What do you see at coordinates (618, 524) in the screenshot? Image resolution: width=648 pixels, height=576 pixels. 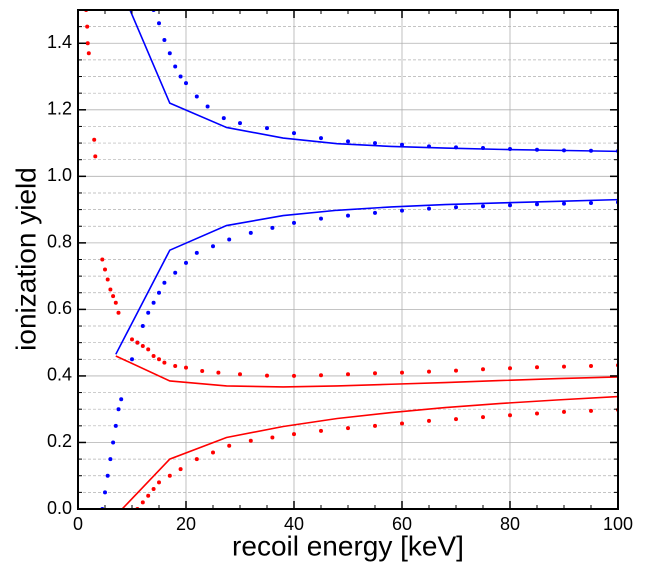 I see `x-tick-label: 100` at bounding box center [618, 524].